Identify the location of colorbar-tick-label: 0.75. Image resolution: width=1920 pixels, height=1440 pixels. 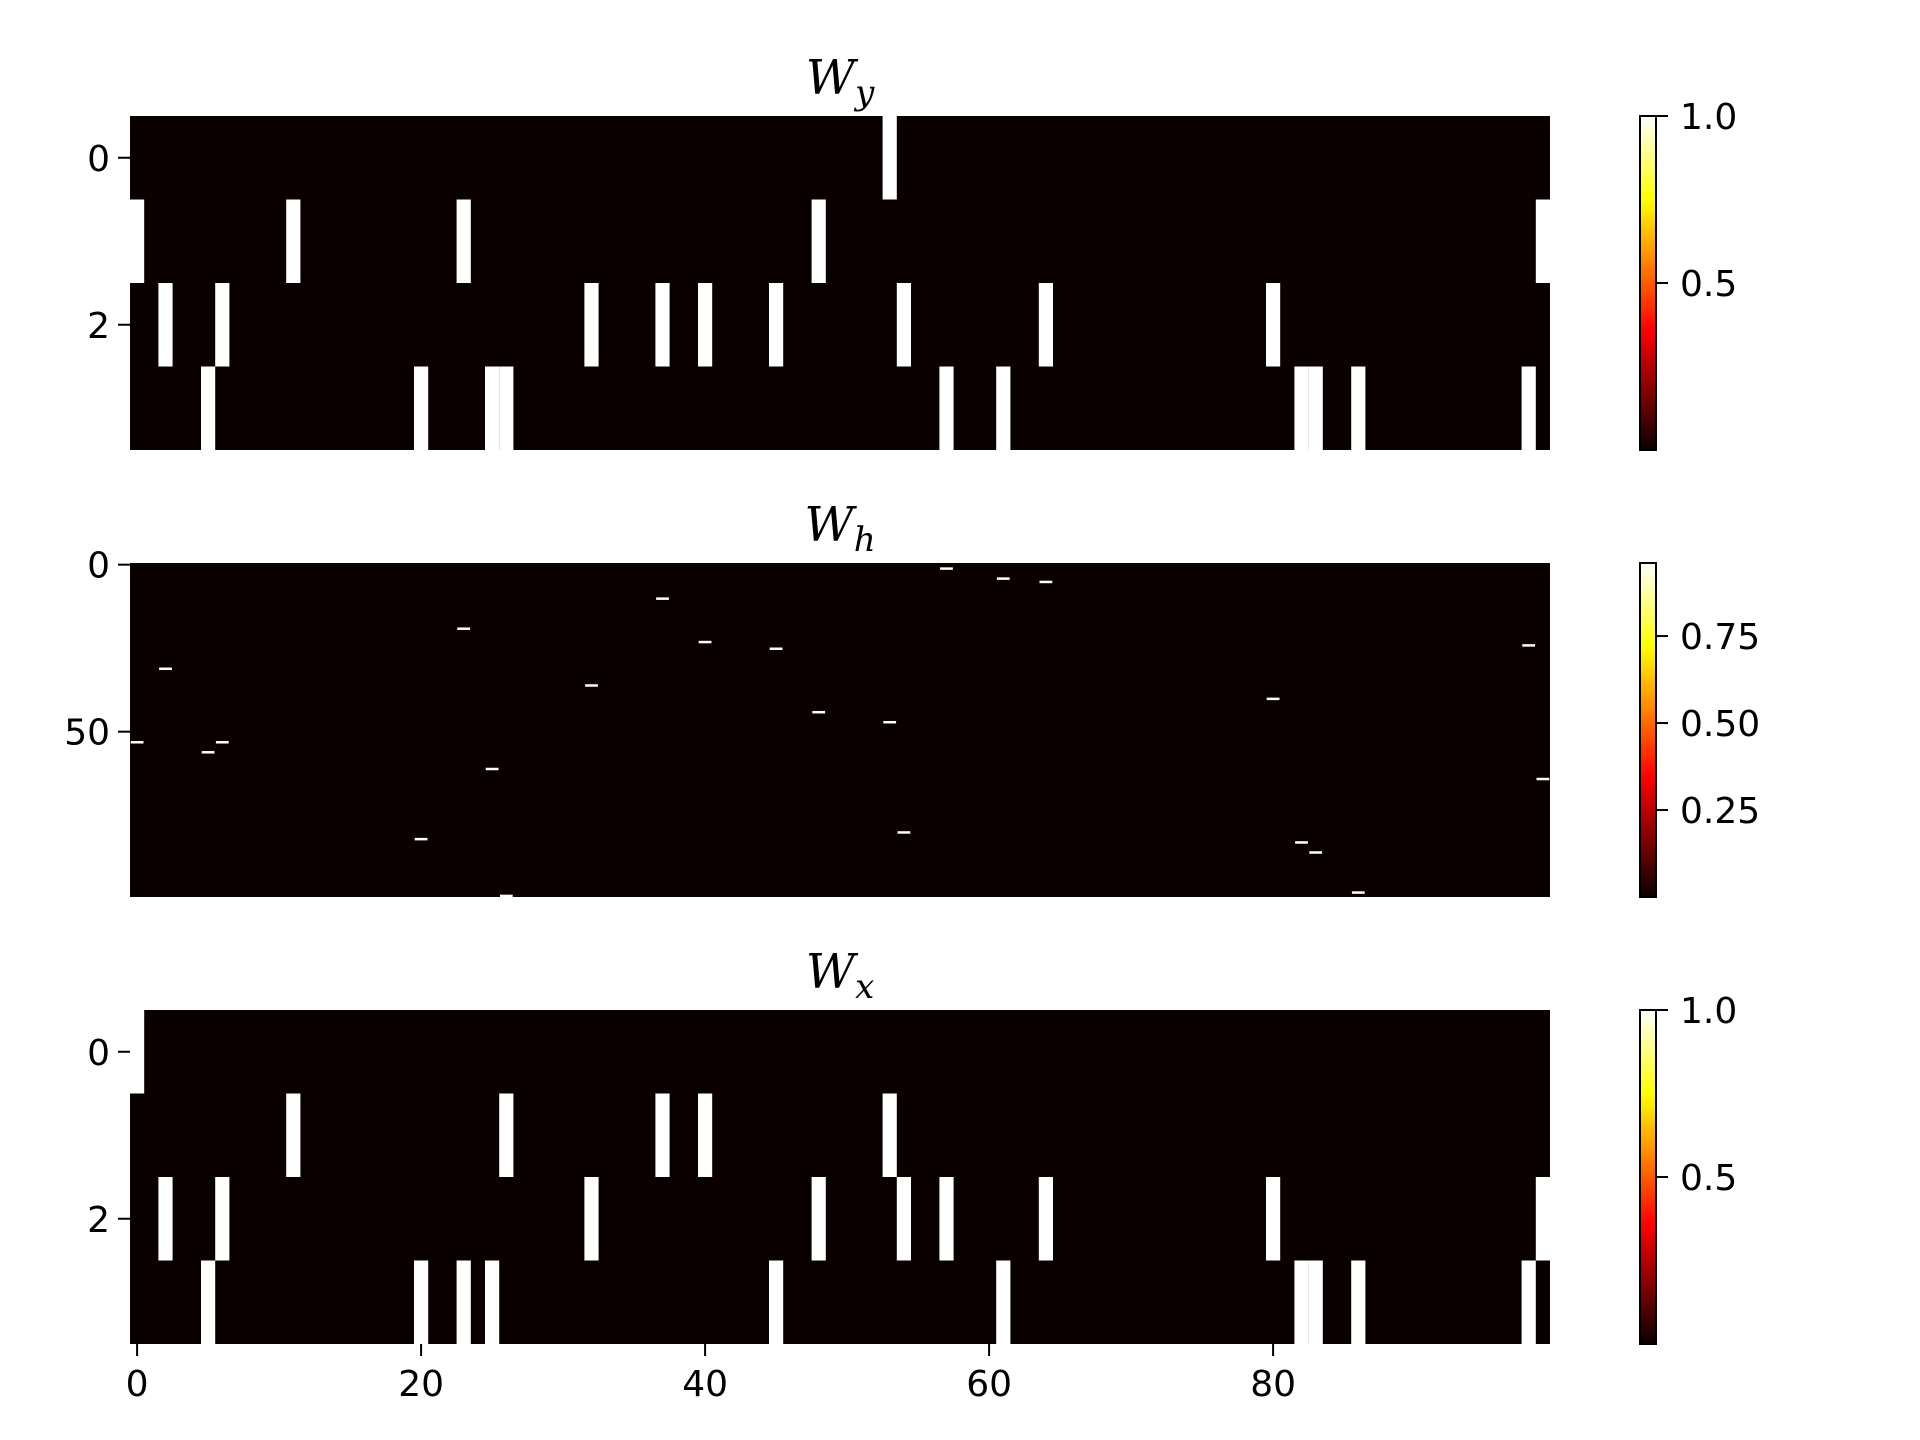
(1720, 637).